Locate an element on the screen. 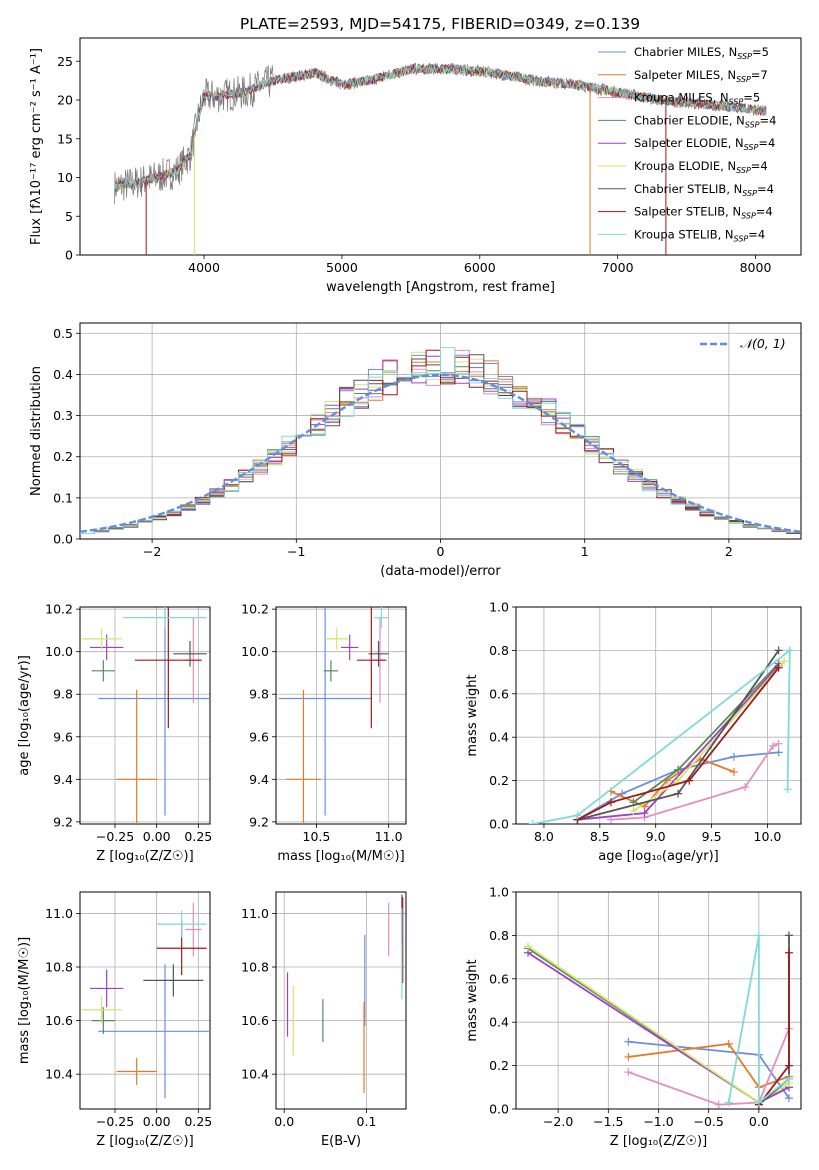 This screenshot has height=1170, width=819. errorbar-kroupa-miles is located at coordinates (193, 929).